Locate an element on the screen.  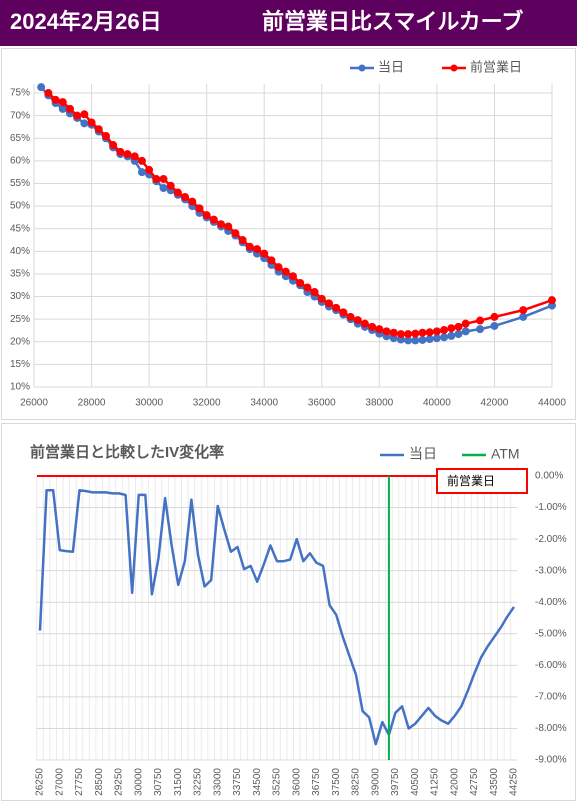
x-tick-label: 28000 is located at coordinates (92, 403).